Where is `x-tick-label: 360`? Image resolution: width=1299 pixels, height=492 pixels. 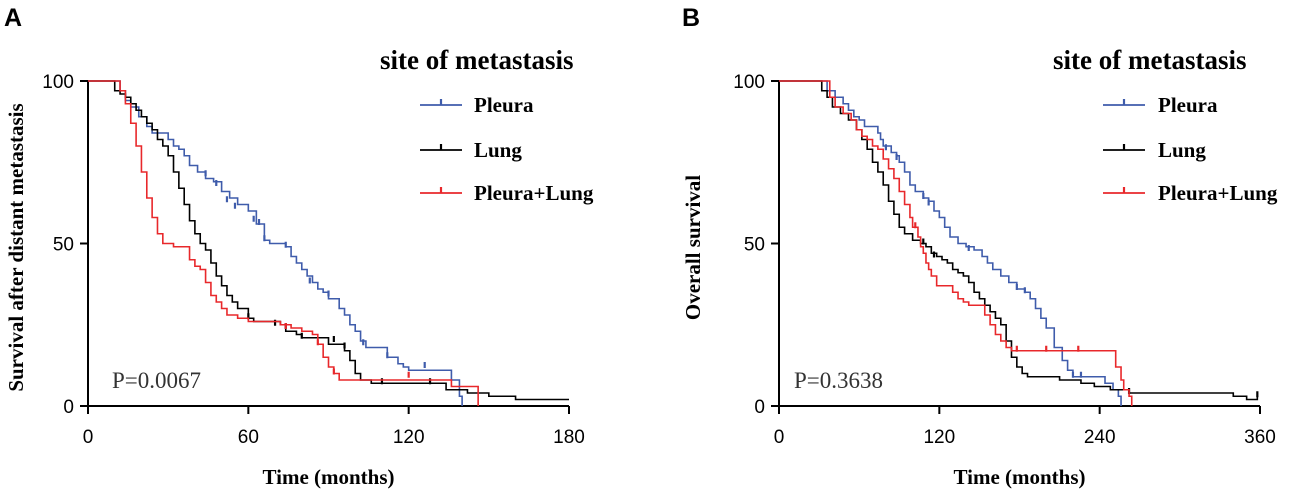 x-tick-label: 360 is located at coordinates (1260, 437).